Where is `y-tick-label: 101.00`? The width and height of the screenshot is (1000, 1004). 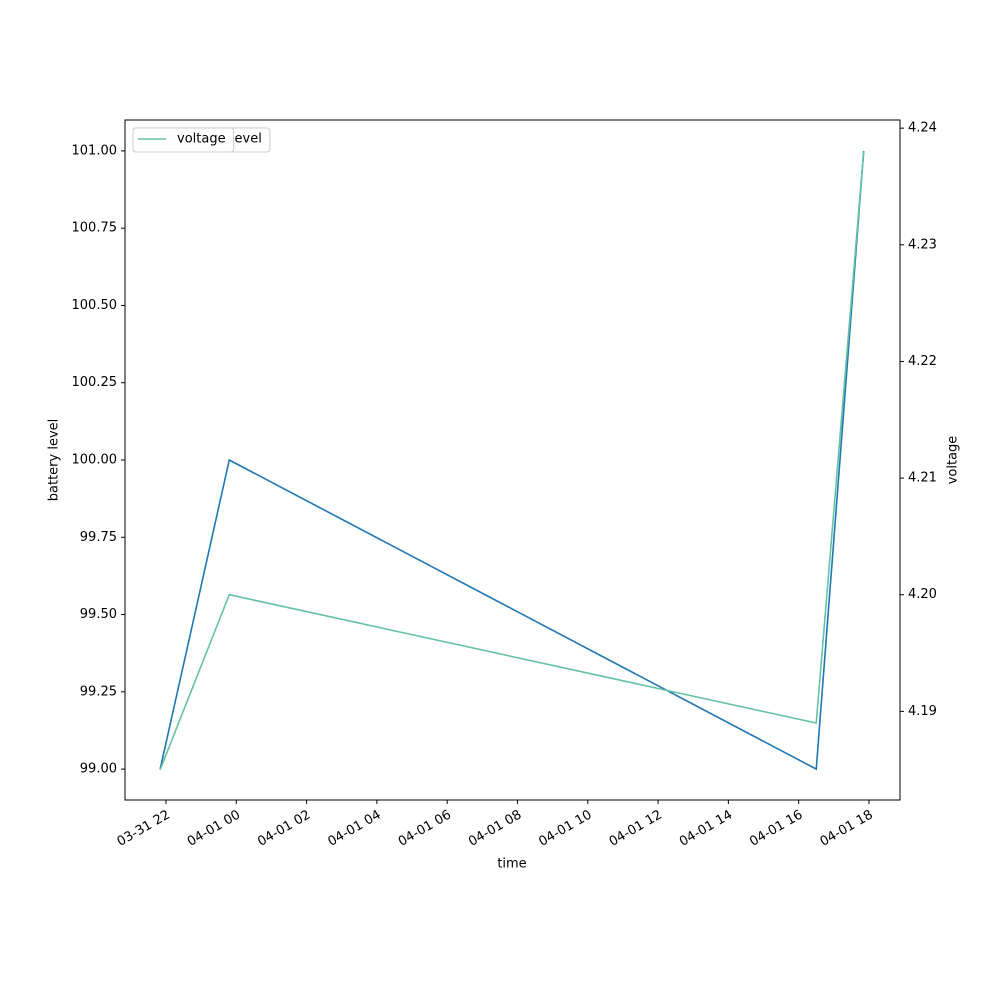 y-tick-label: 101.00 is located at coordinates (95, 150).